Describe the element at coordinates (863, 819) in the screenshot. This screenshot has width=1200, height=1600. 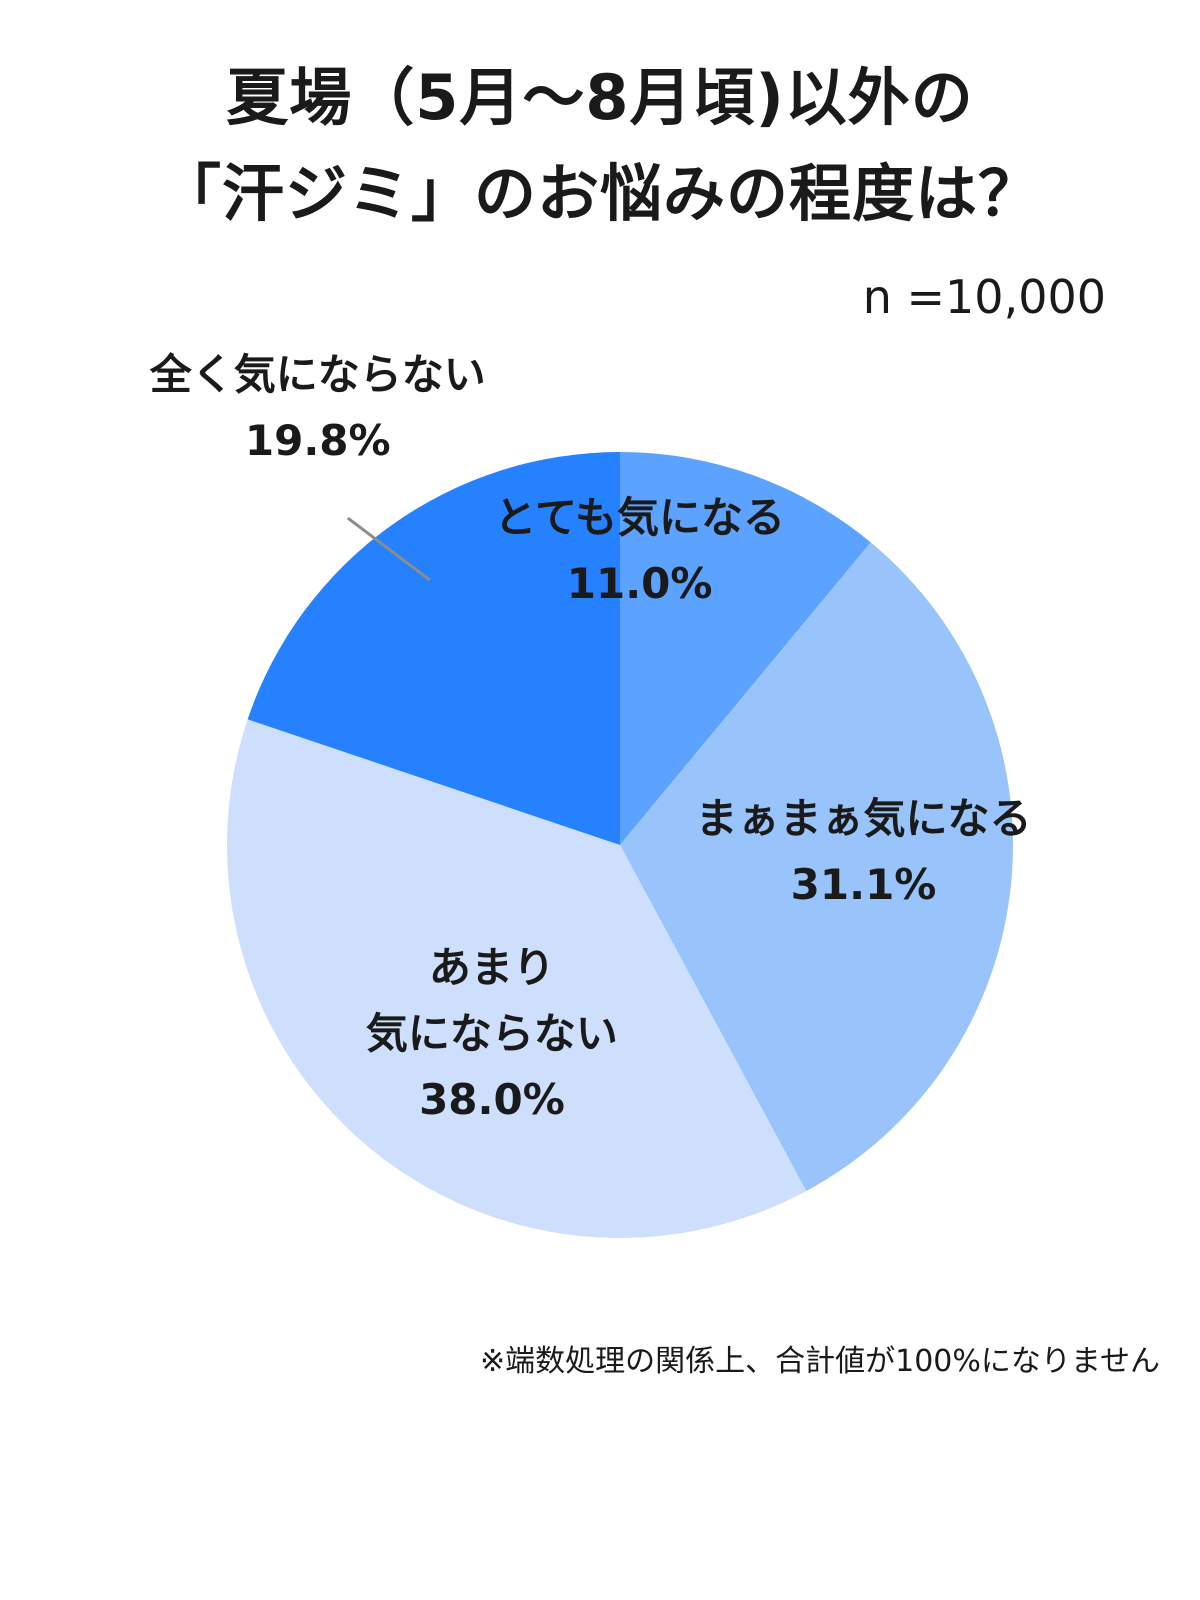
I see `slice-label-text: まぁまぁ気になる` at that location.